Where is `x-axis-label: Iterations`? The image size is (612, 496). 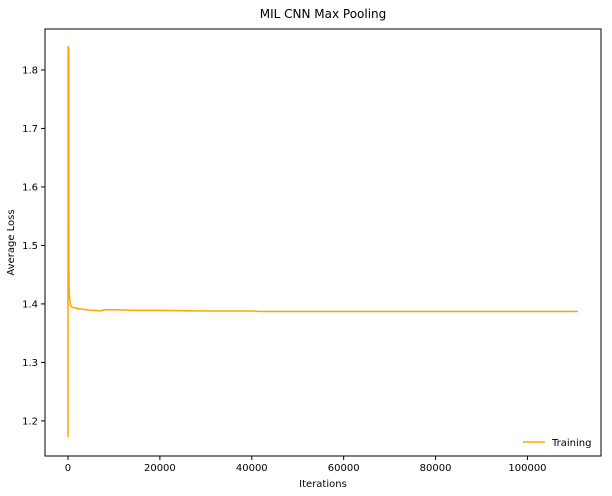 x-axis-label: Iterations is located at coordinates (323, 484).